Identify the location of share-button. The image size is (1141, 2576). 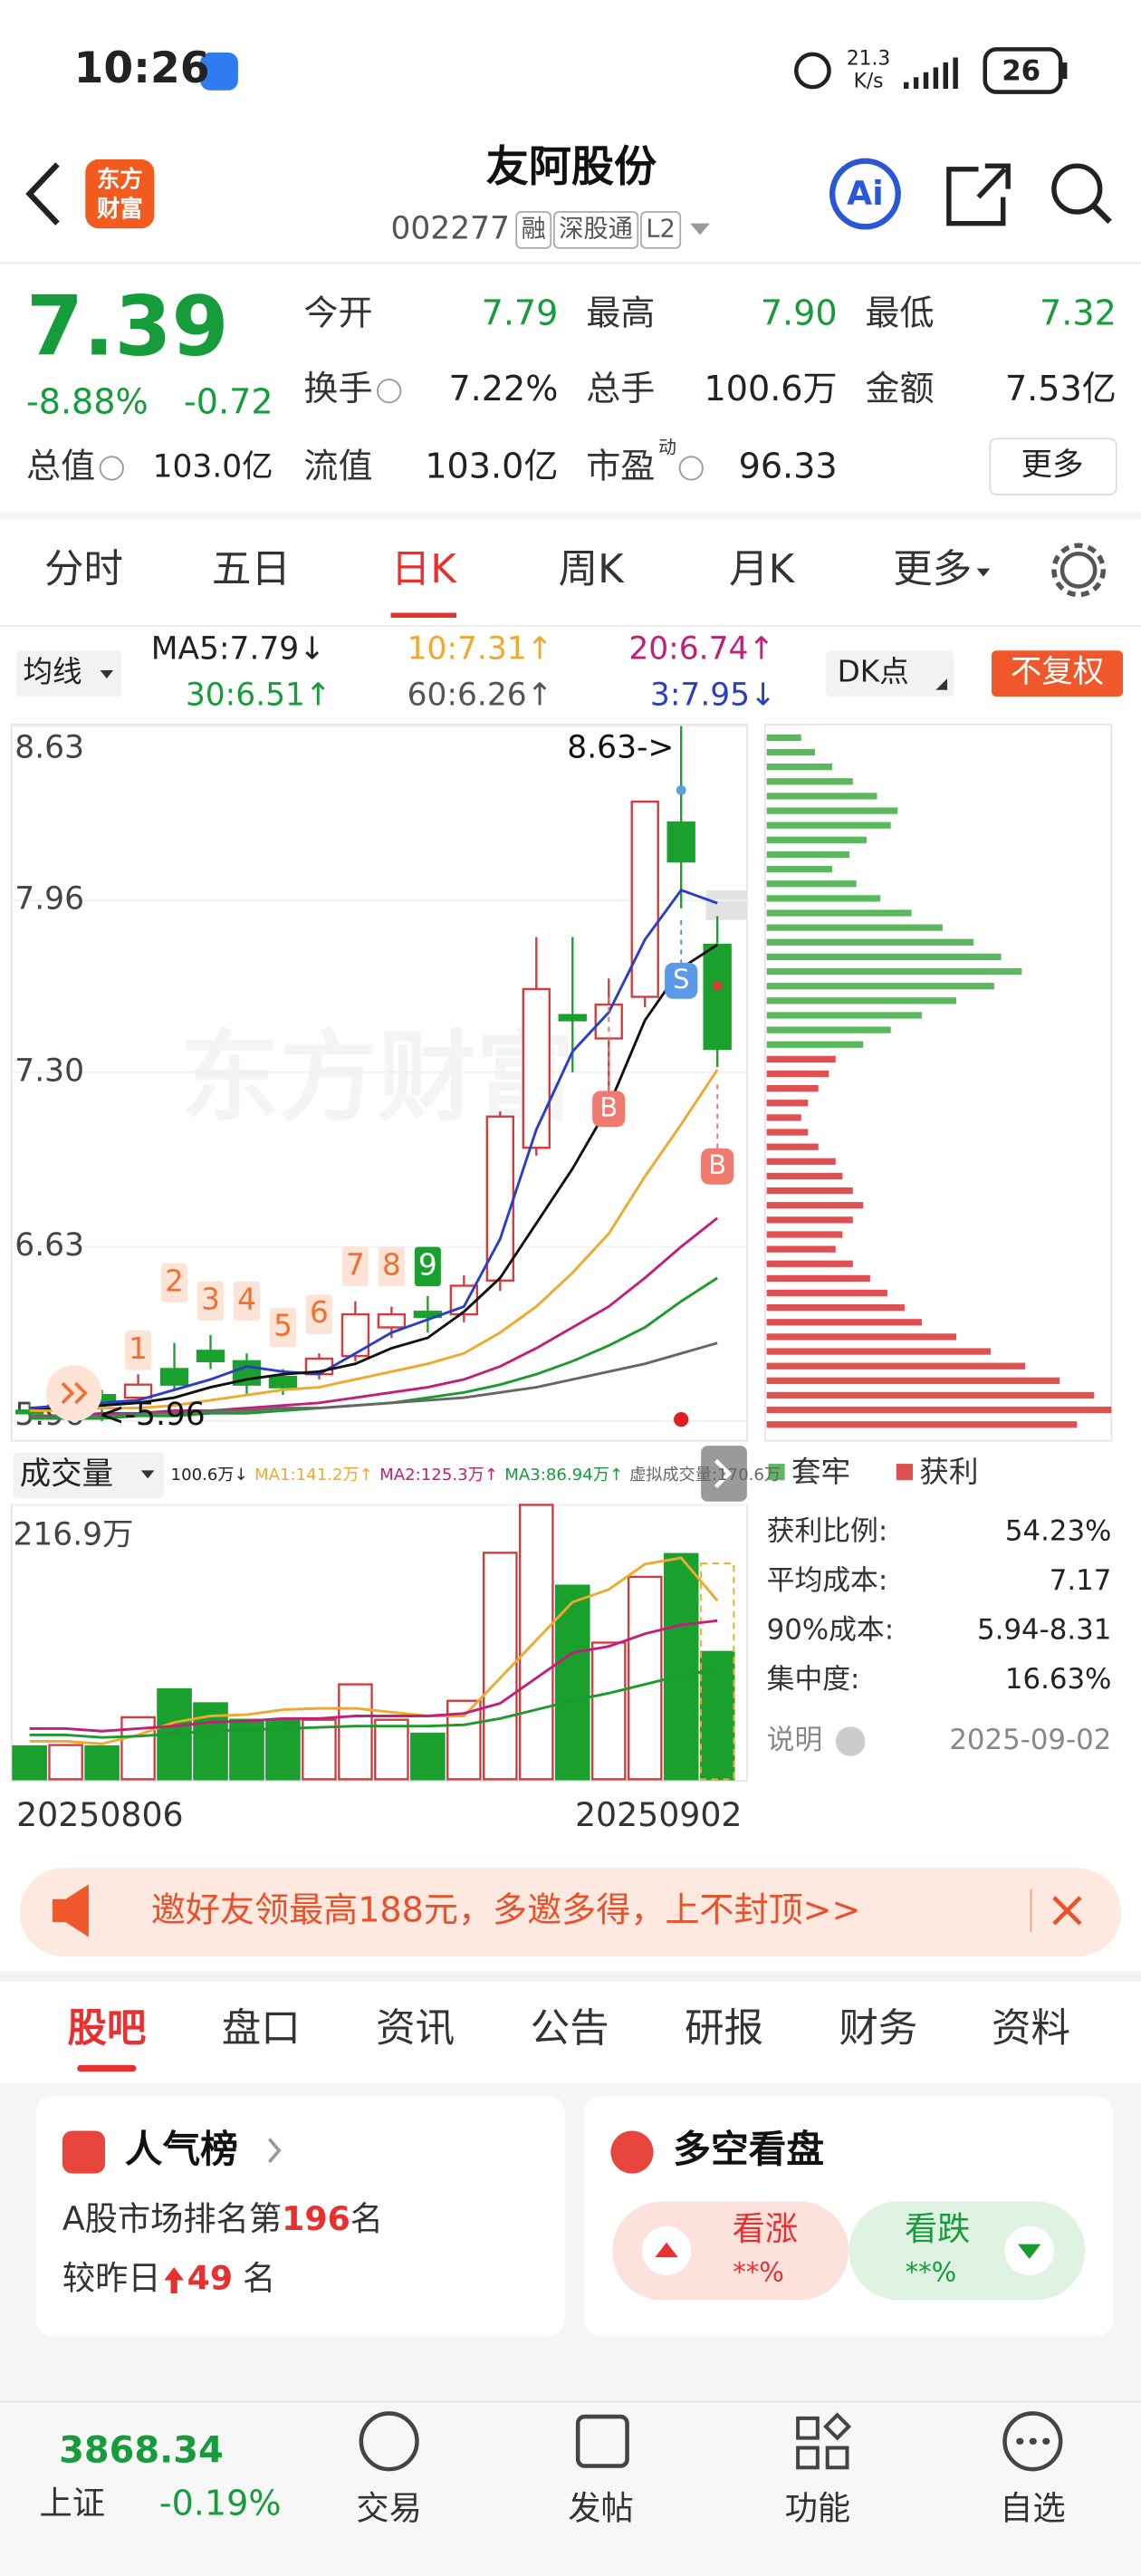
(978, 194).